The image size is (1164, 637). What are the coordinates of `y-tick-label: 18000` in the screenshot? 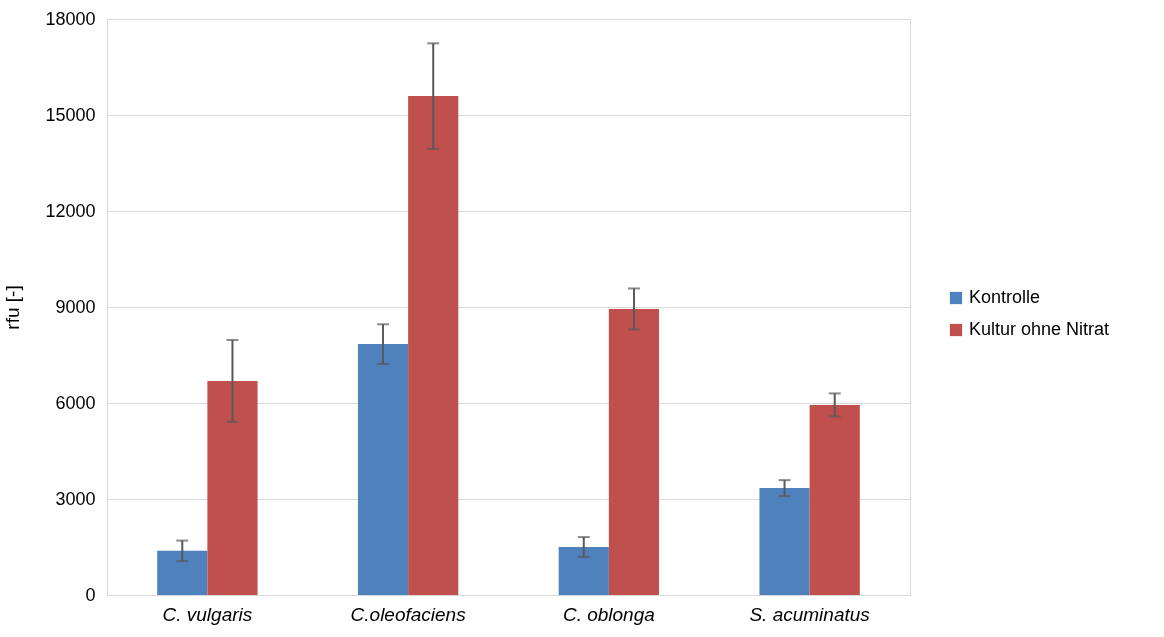 It's located at (70, 18).